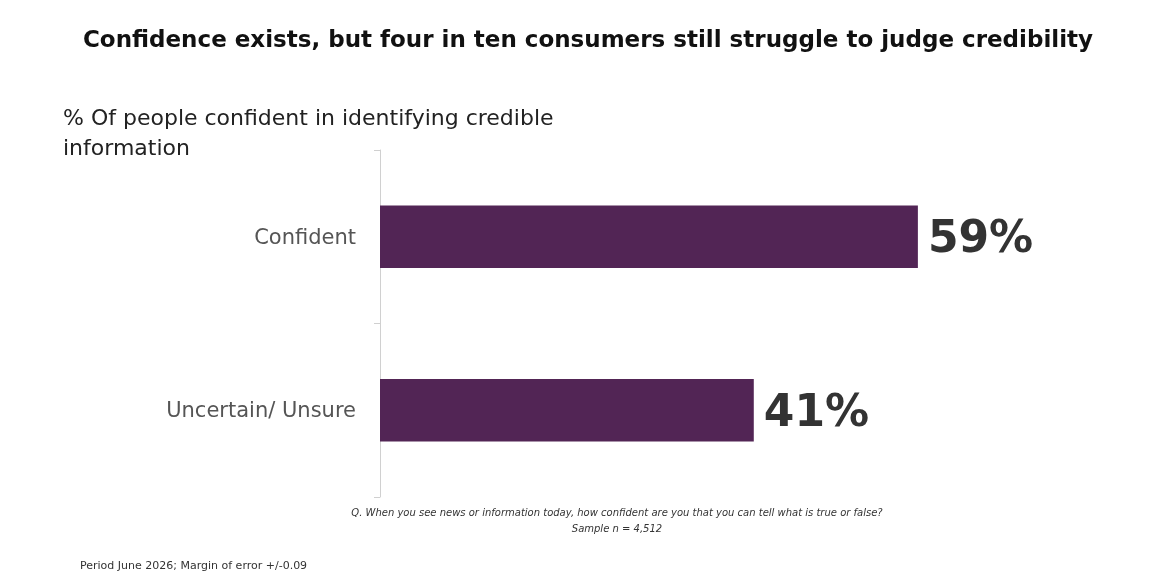  I want to click on data-label: 59%, so click(980, 237).